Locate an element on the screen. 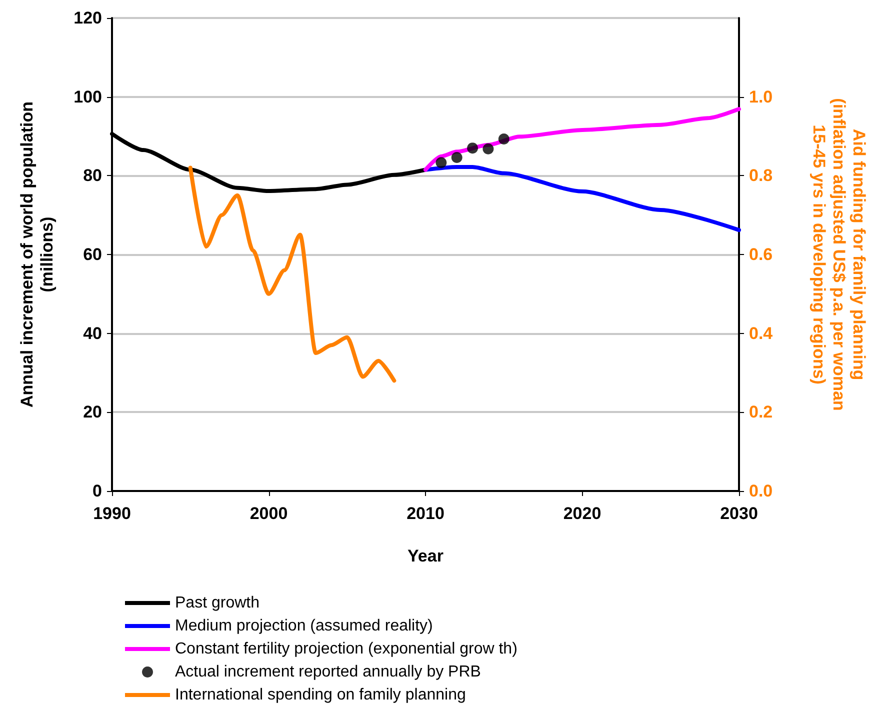 This screenshot has height=718, width=877. x-tick-label: 2030 is located at coordinates (739, 513).